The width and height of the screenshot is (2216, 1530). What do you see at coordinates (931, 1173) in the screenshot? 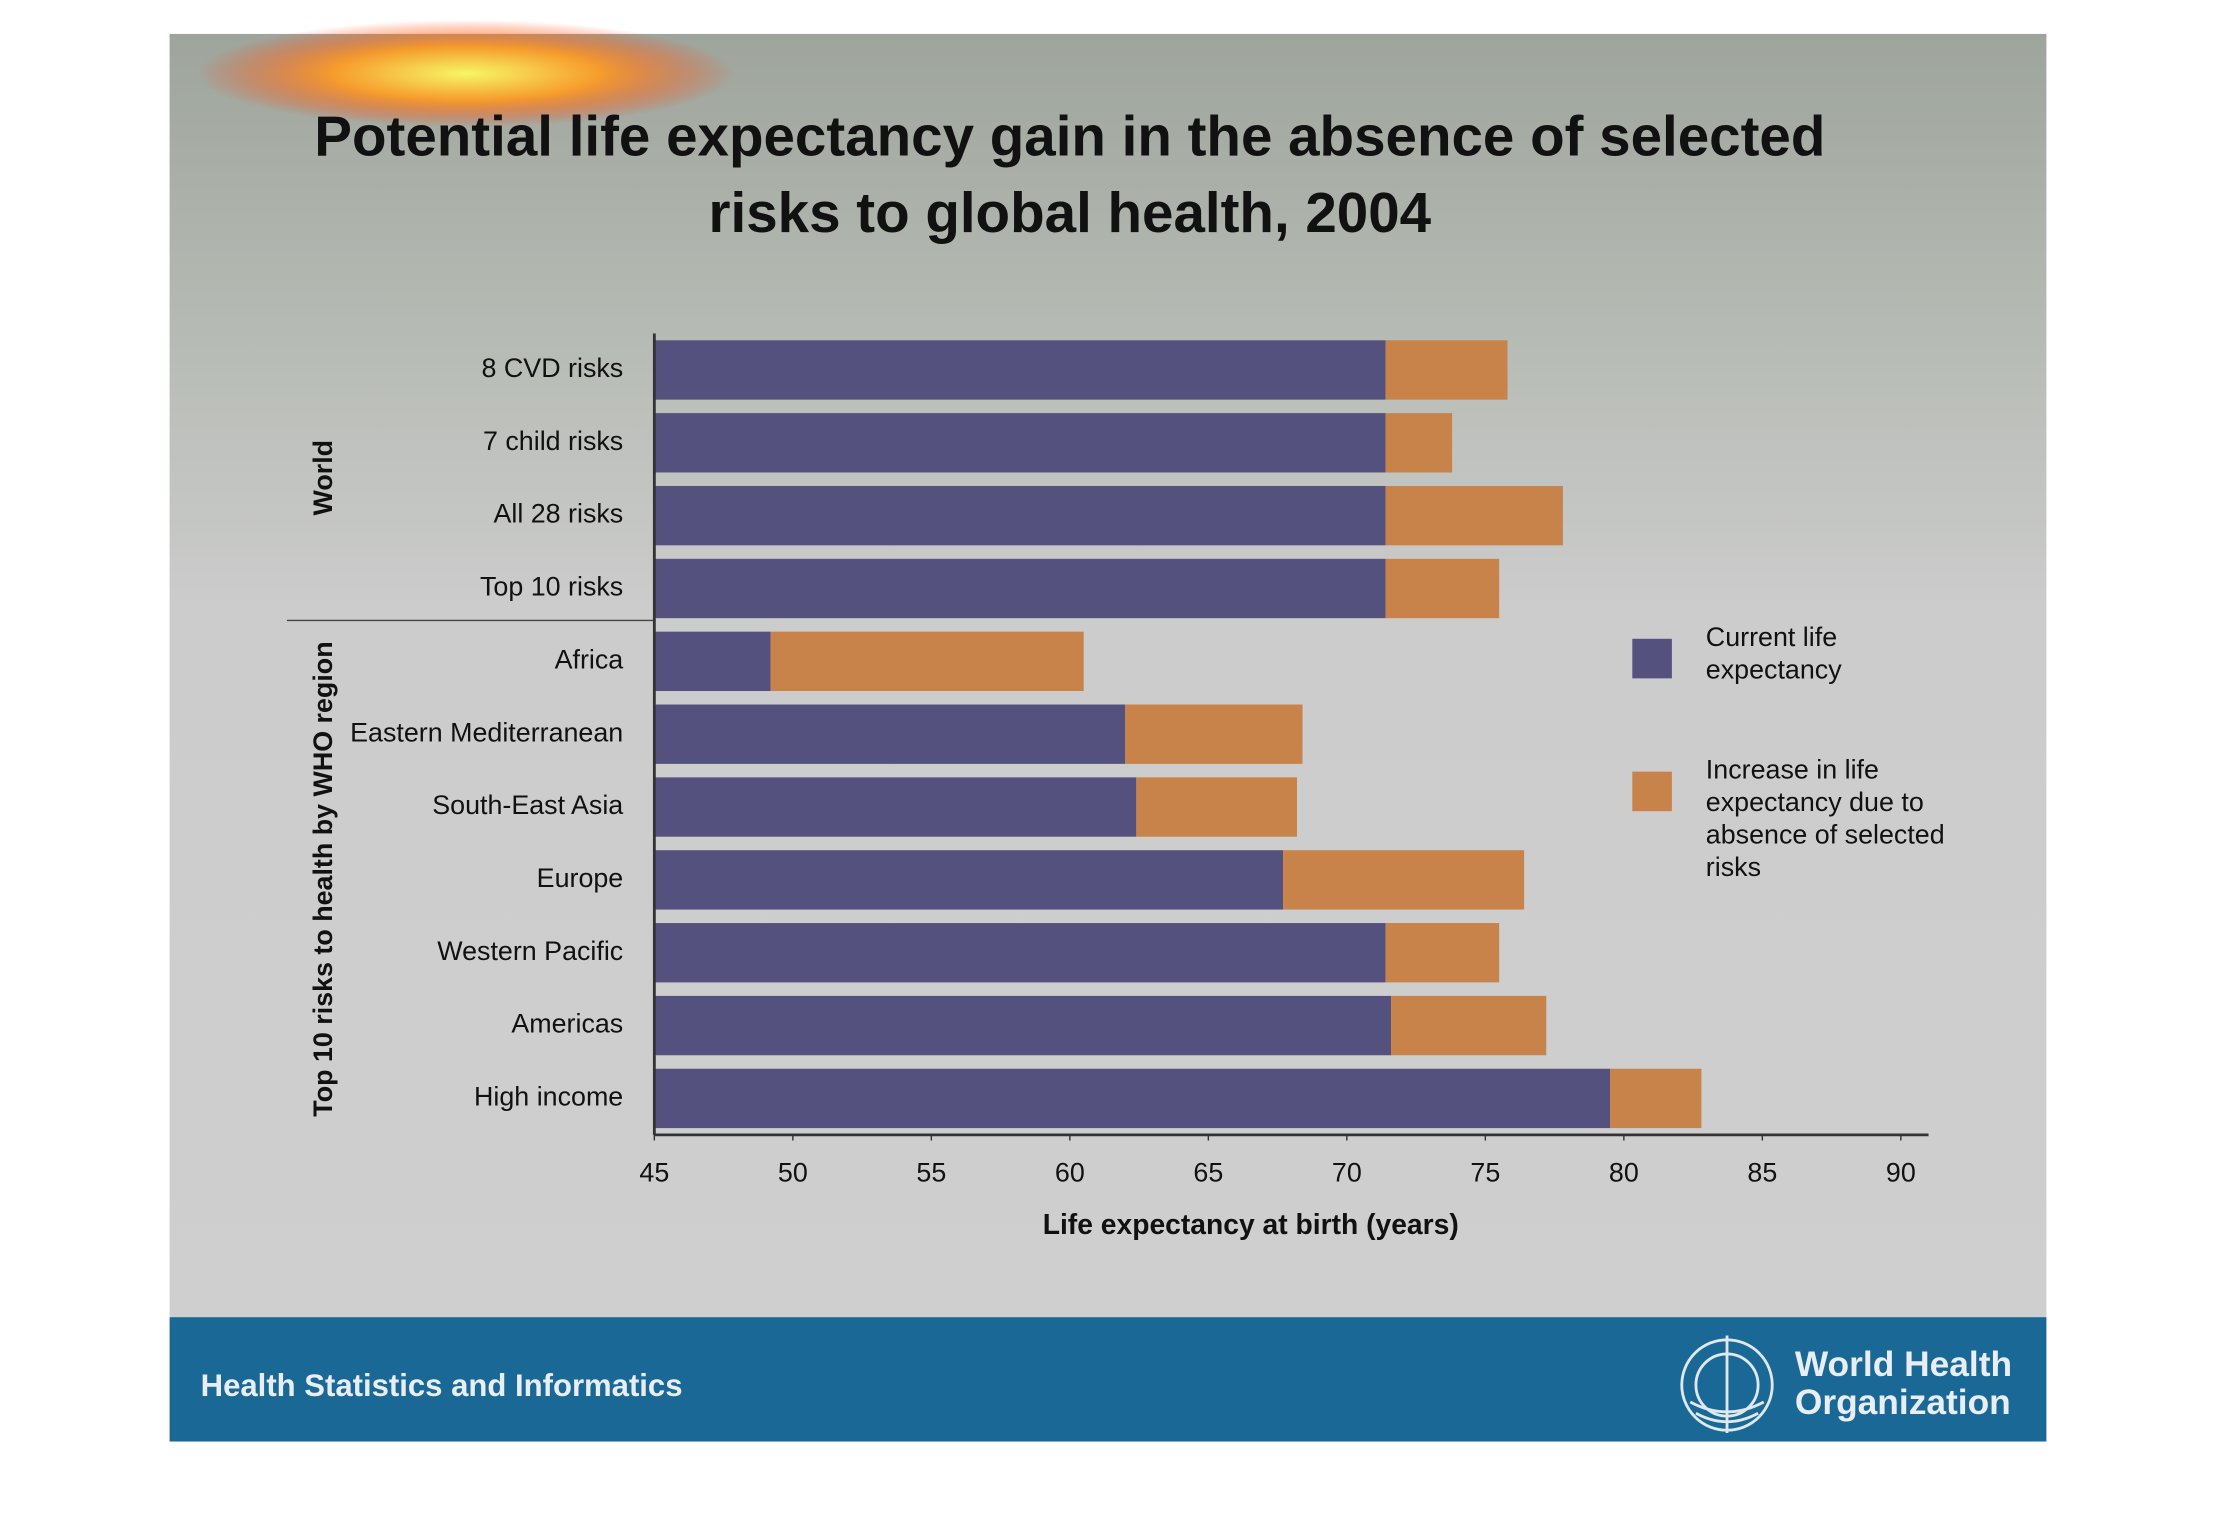
I see `x-tick-label: 55` at bounding box center [931, 1173].